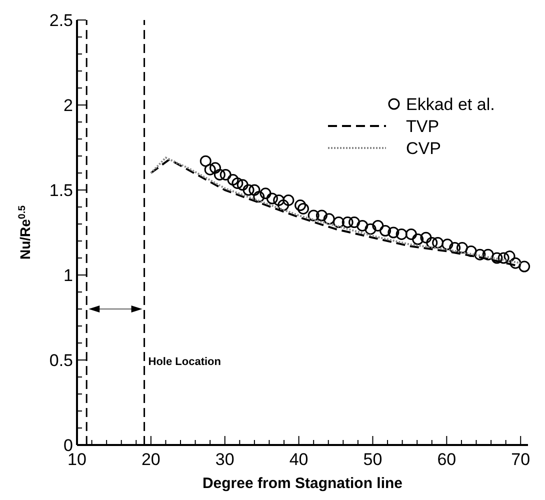  What do you see at coordinates (450, 104) in the screenshot?
I see `legend-label: Ekkad et al.` at bounding box center [450, 104].